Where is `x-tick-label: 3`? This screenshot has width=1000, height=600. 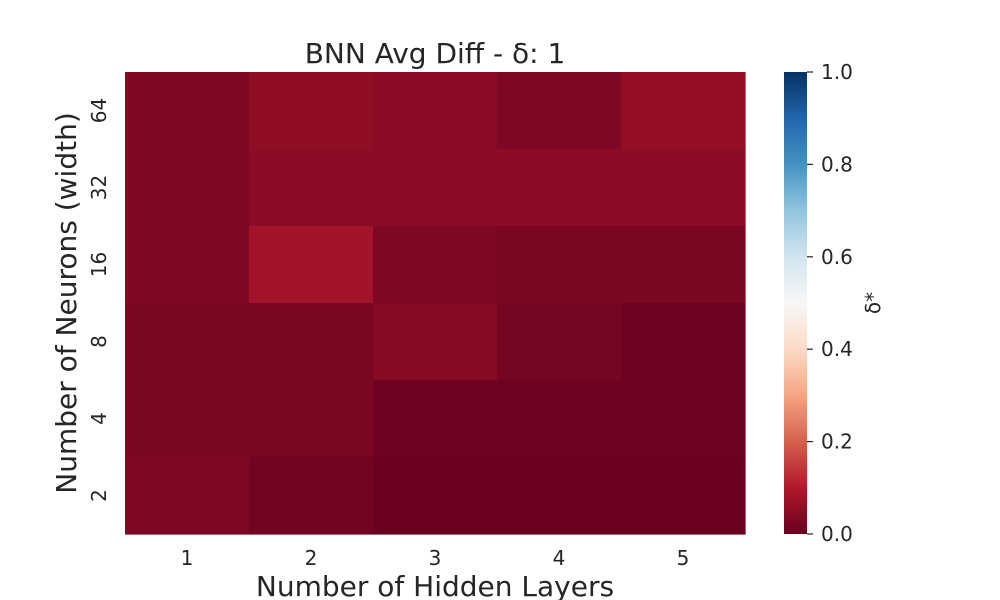 x-tick-label: 3 is located at coordinates (435, 558).